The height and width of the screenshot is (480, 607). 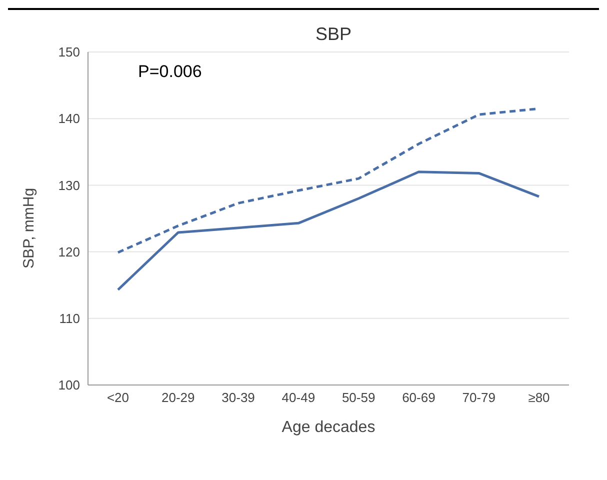 What do you see at coordinates (29, 228) in the screenshot?
I see `y-axis-title: SBP, mmHg` at bounding box center [29, 228].